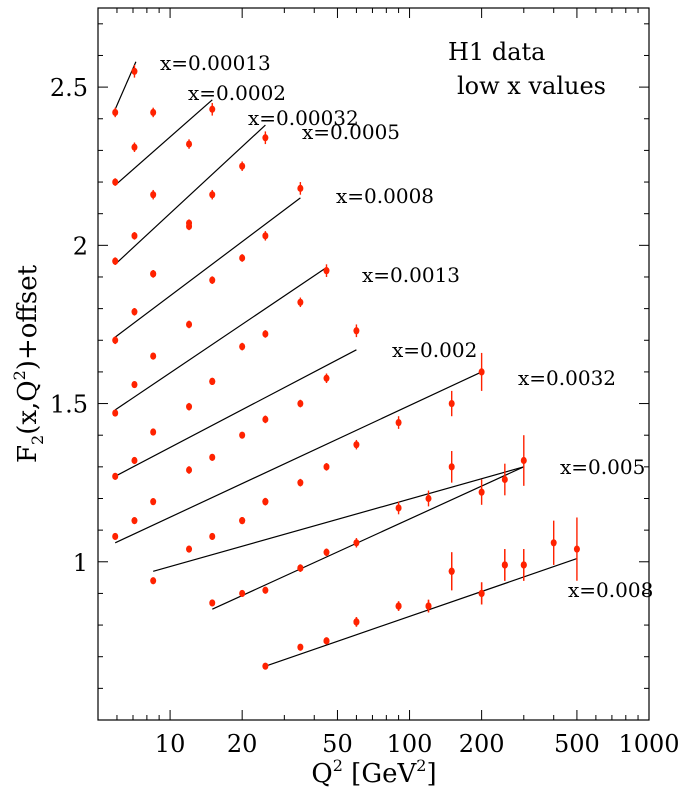 Image resolution: width=683 pixels, height=799 pixels. What do you see at coordinates (69, 405) in the screenshot?
I see `y-tick-label: 1.5` at bounding box center [69, 405].